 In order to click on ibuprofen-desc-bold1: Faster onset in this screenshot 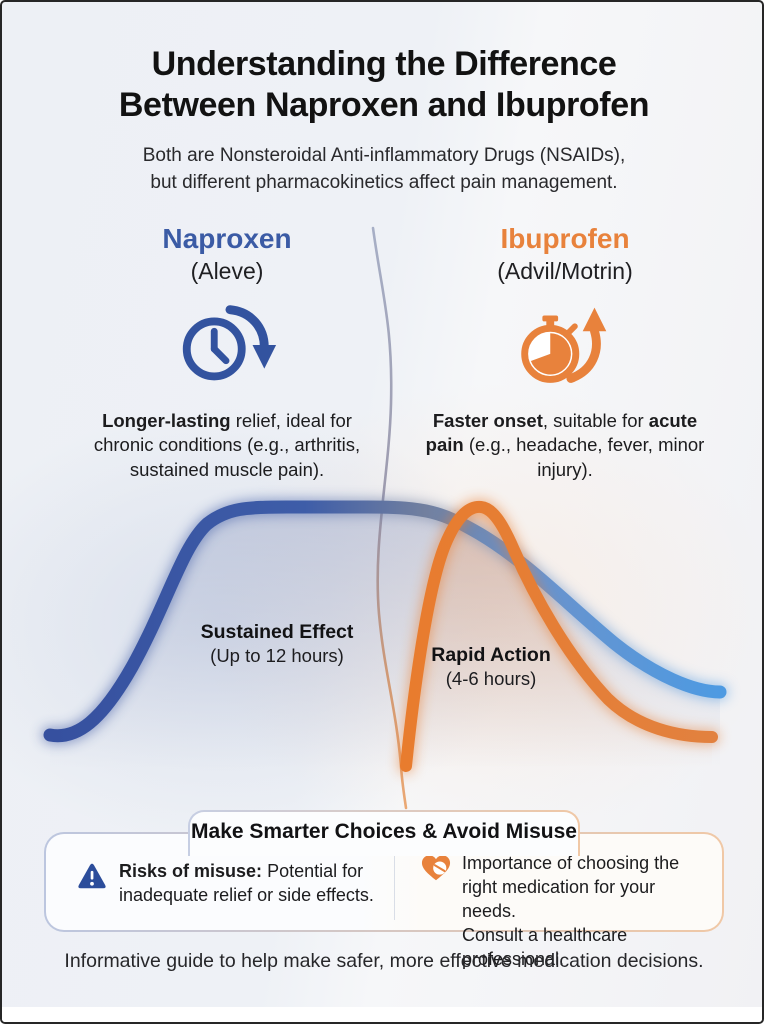, I will do `click(487, 420)`.